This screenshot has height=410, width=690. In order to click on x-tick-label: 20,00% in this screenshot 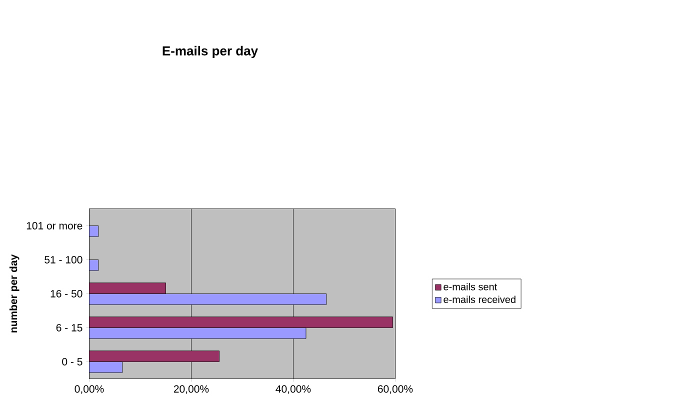, I will do `click(191, 389)`.